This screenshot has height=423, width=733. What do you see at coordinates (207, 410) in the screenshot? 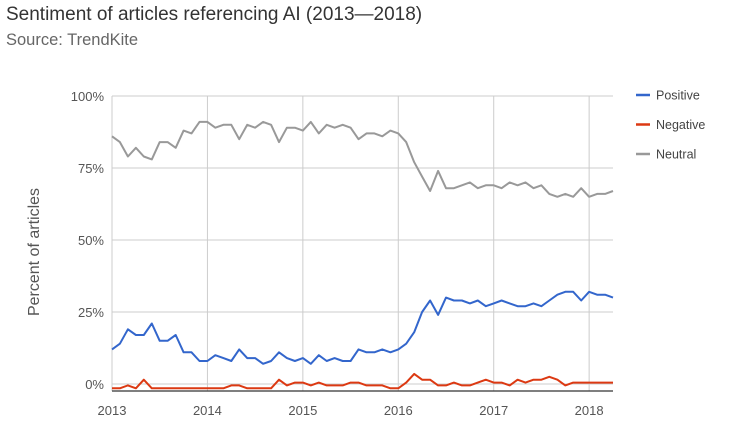
I see `x-tick-label: 2014` at bounding box center [207, 410].